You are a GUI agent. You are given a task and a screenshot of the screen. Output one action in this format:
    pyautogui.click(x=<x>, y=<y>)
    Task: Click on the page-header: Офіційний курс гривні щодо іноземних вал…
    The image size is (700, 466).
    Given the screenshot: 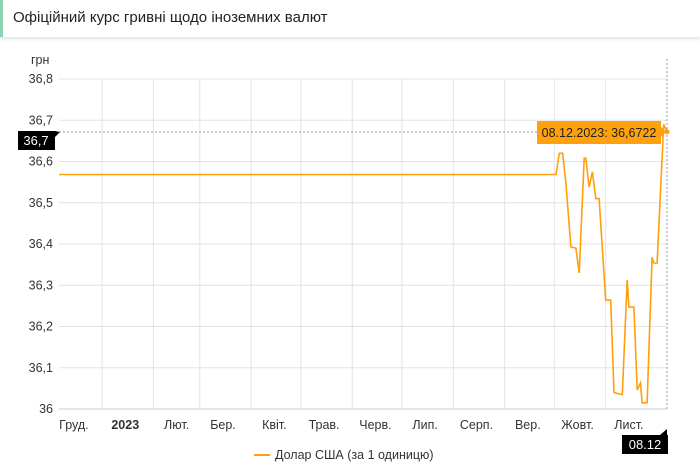 What is the action you would take?
    pyautogui.click(x=350, y=18)
    